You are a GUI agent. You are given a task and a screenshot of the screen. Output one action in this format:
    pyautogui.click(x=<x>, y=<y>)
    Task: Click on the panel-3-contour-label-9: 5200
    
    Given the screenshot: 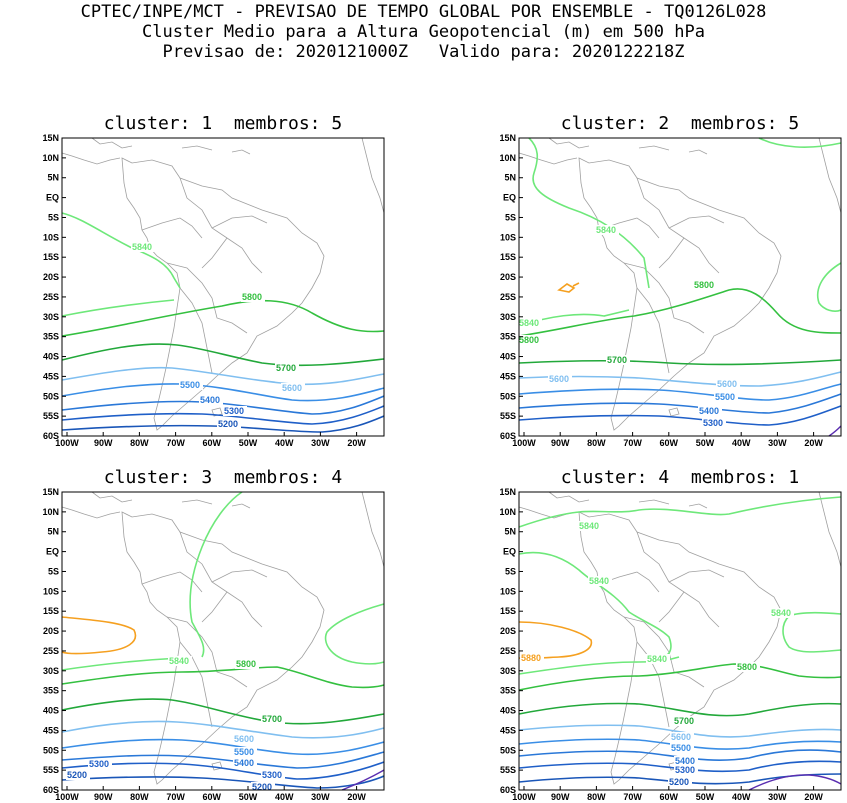 What is the action you would take?
    pyautogui.click(x=262, y=787)
    